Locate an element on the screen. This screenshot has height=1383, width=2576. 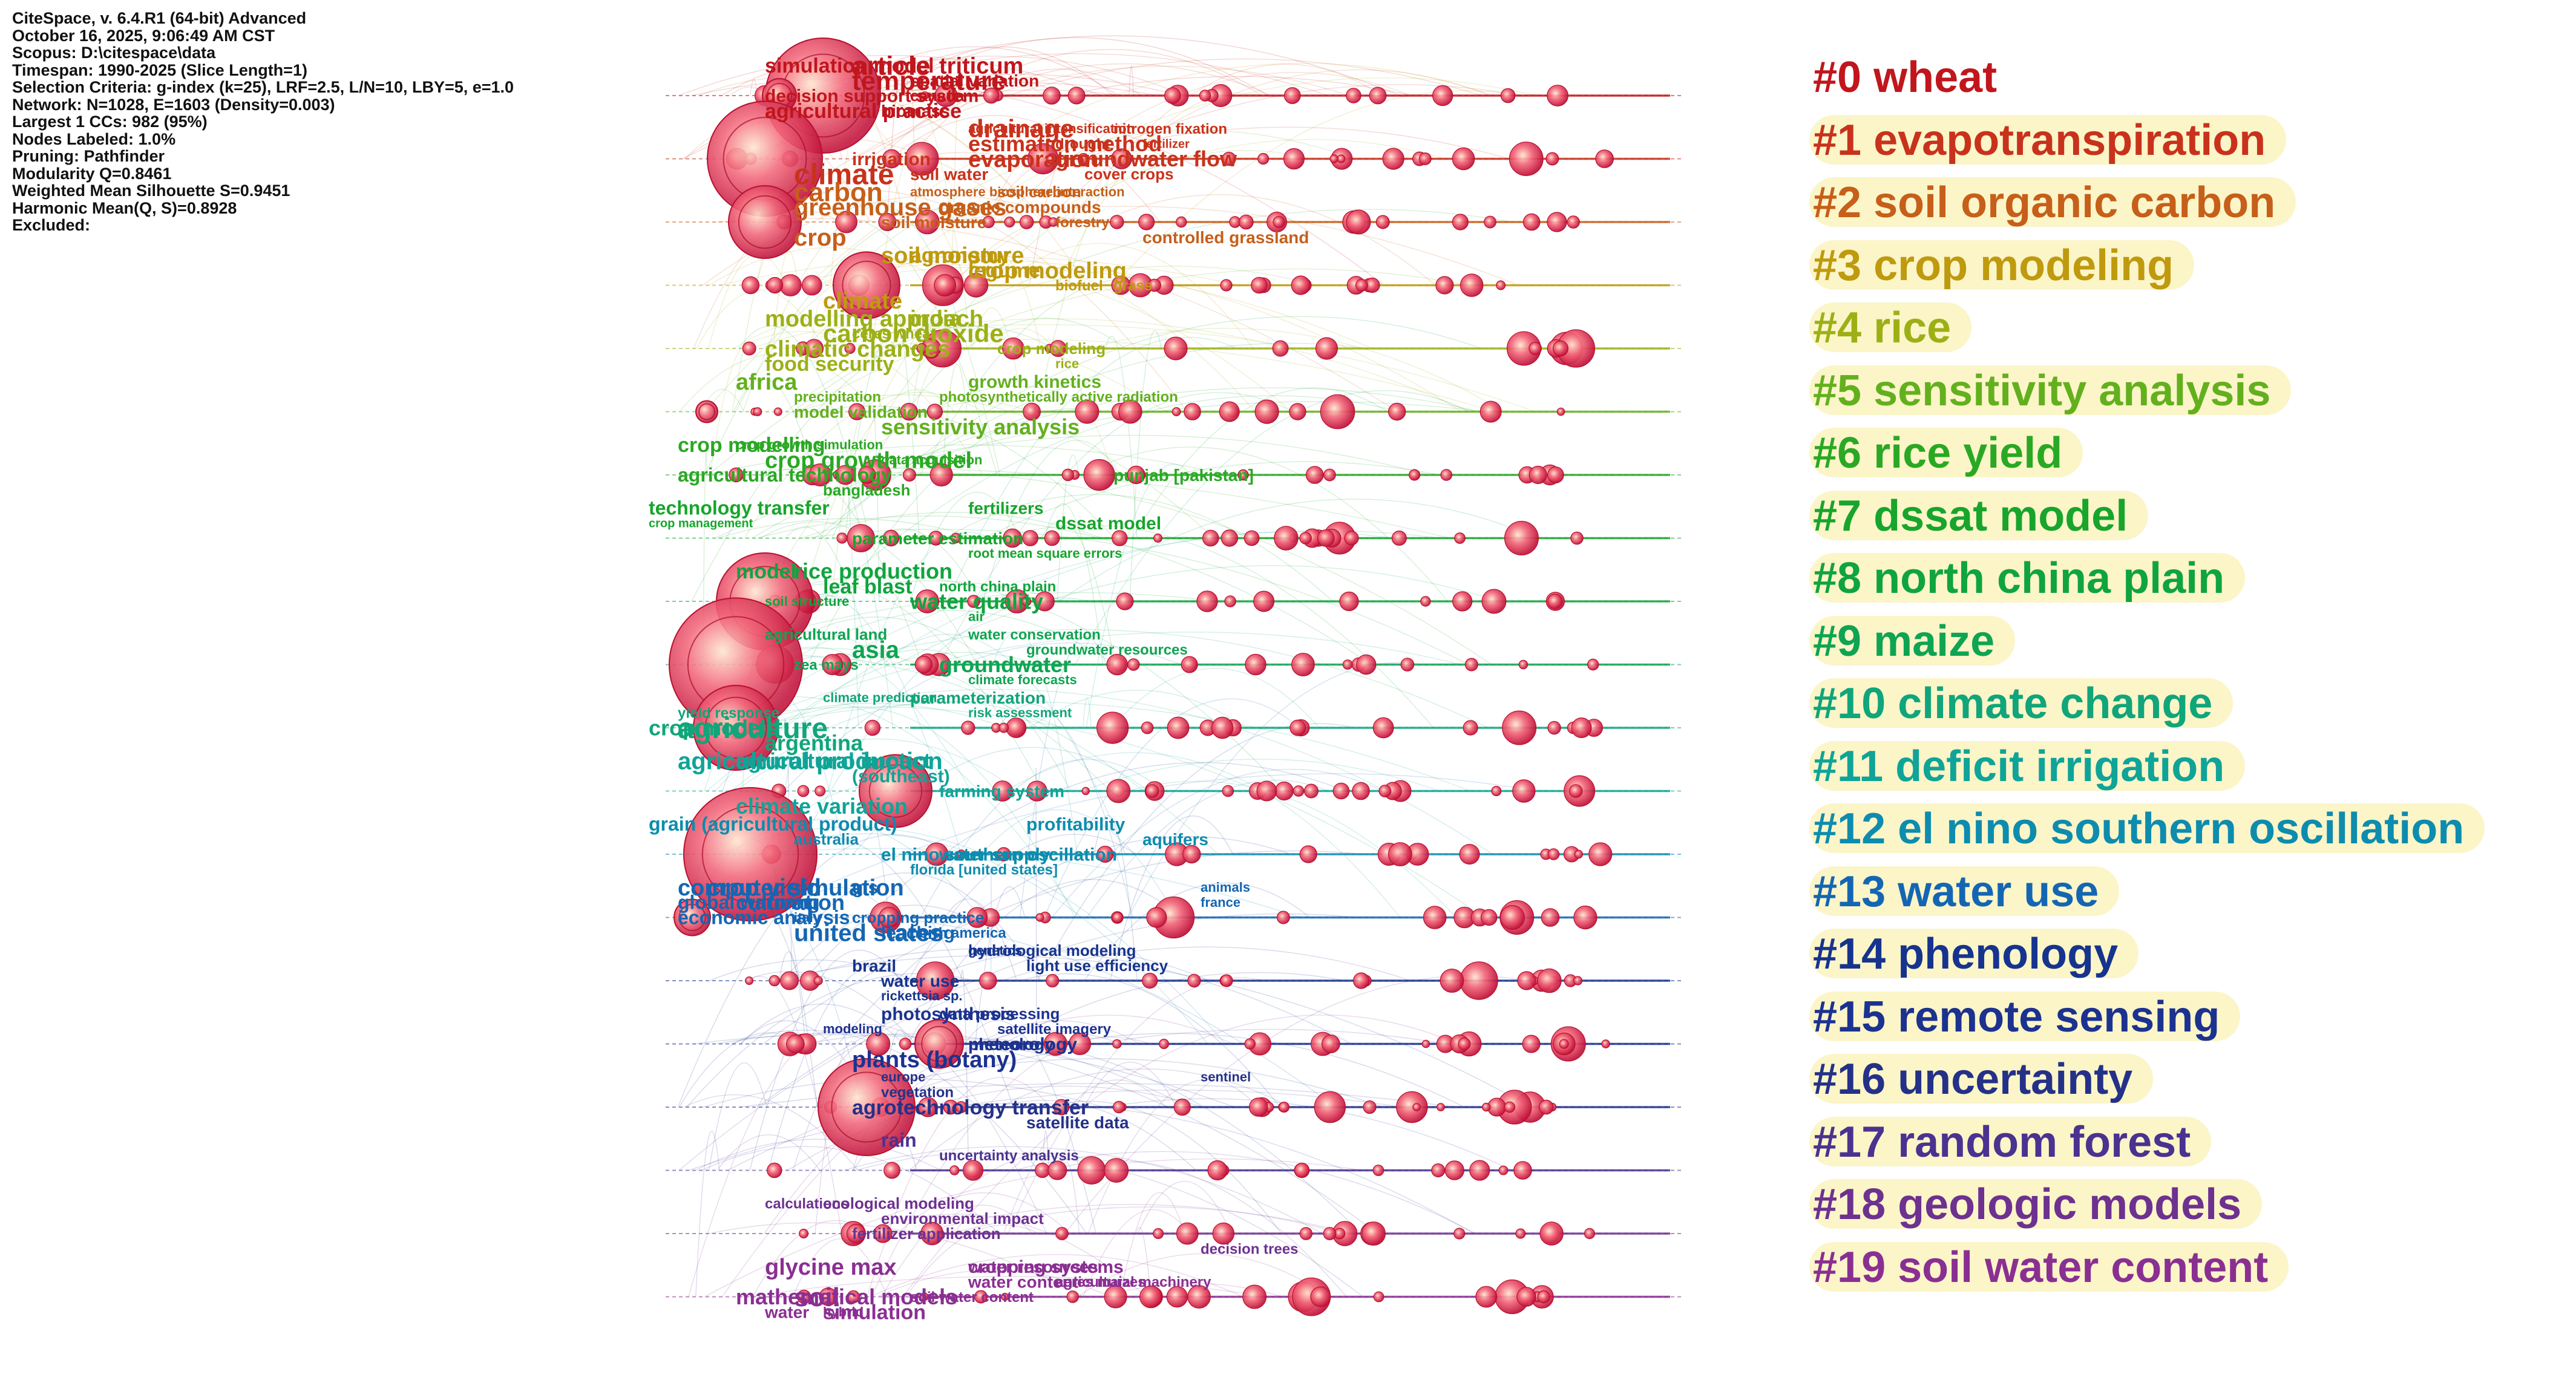
info-line: Scopus: D:\citespace\data is located at coordinates (114, 53).